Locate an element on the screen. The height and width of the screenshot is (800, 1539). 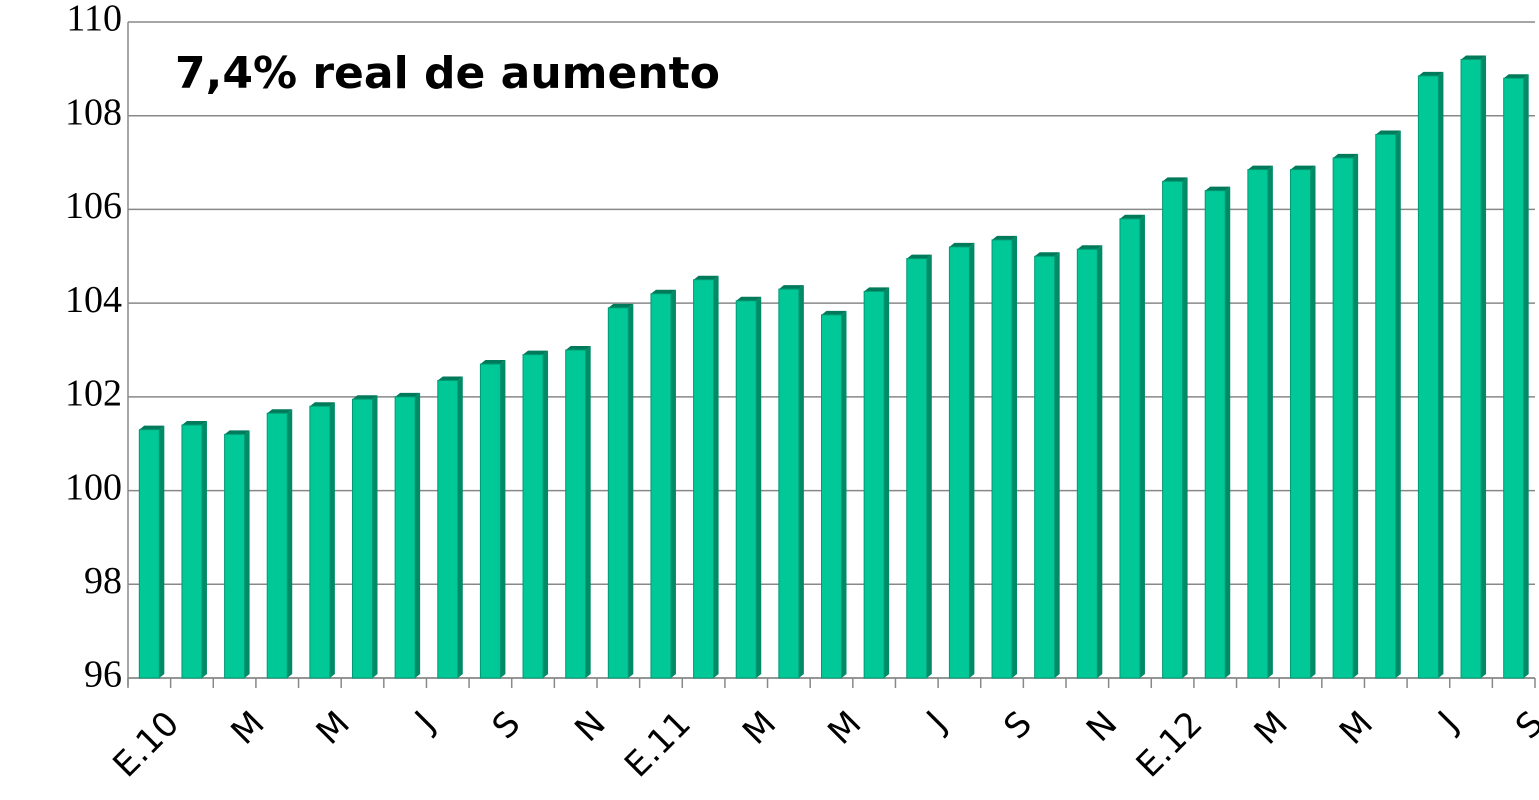
x-tick-label: E.11 is located at coordinates (658, 745).